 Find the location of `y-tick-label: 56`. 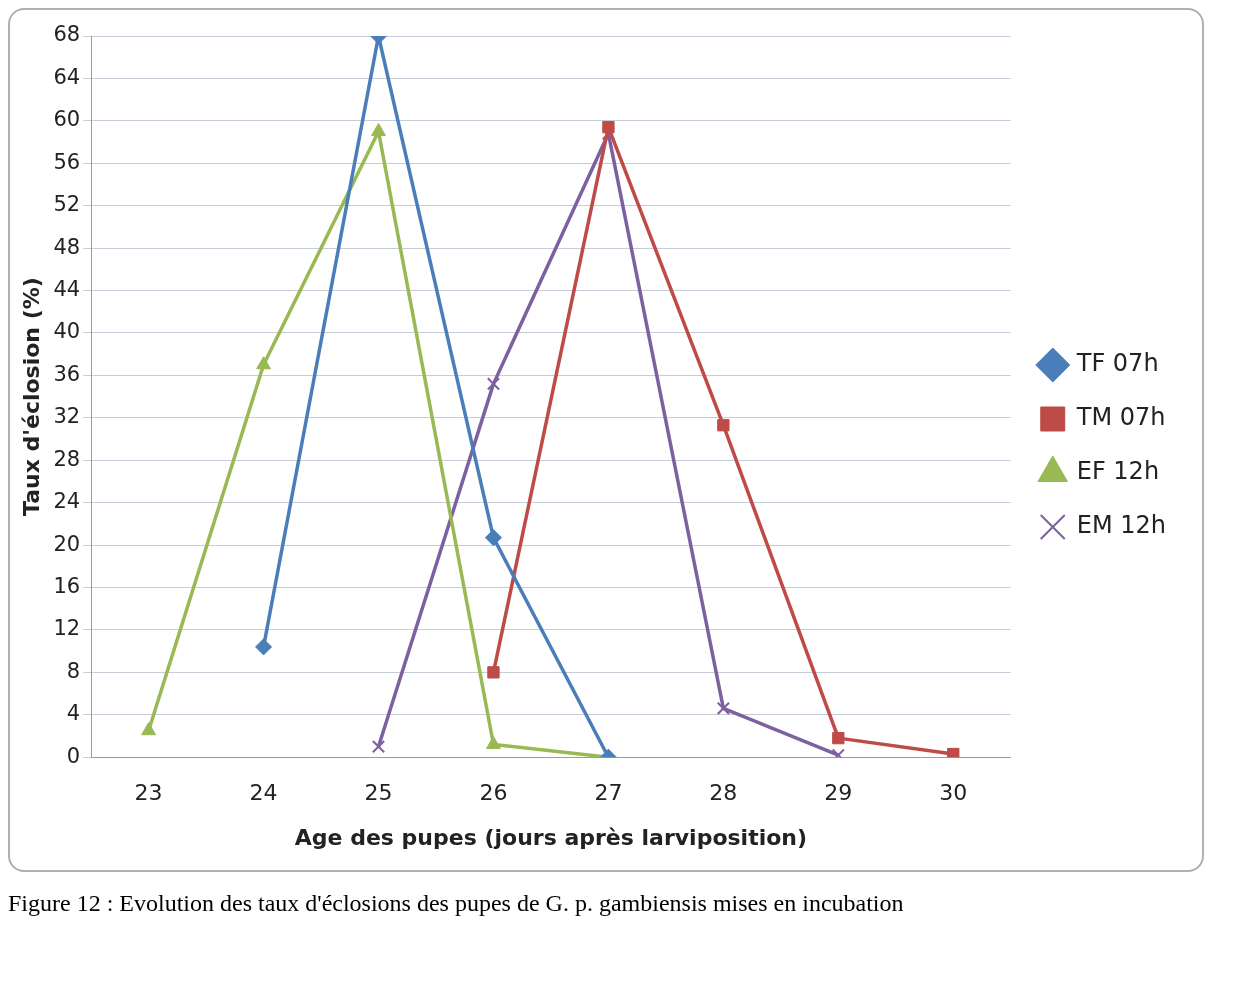

y-tick-label: 56 is located at coordinates (67, 161).